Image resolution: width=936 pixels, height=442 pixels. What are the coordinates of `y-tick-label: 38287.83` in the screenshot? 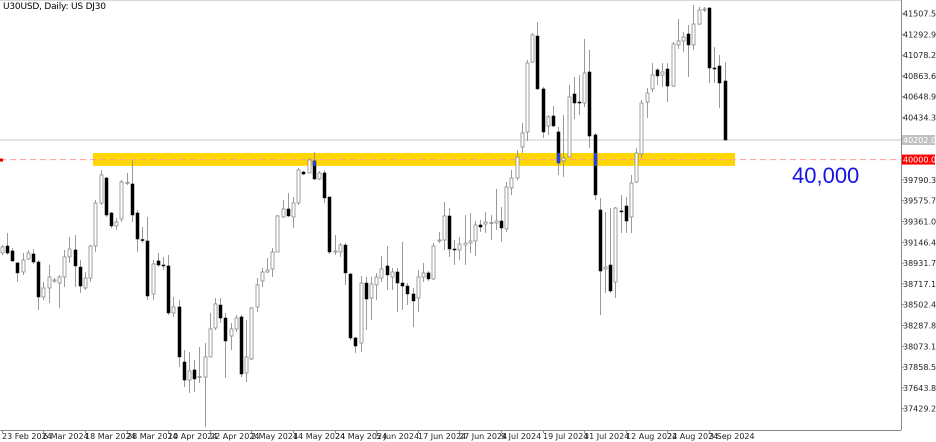 It's located at (919, 325).